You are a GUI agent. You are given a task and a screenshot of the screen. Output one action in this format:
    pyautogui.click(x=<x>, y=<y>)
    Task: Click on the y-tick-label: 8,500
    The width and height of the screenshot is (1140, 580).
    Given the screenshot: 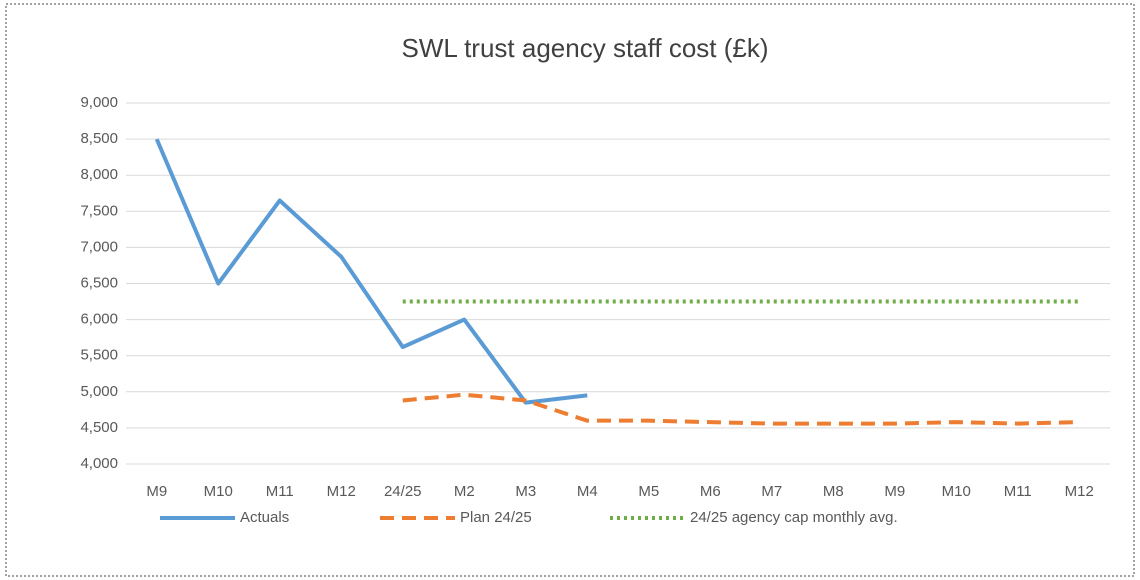 What is the action you would take?
    pyautogui.click(x=99, y=138)
    